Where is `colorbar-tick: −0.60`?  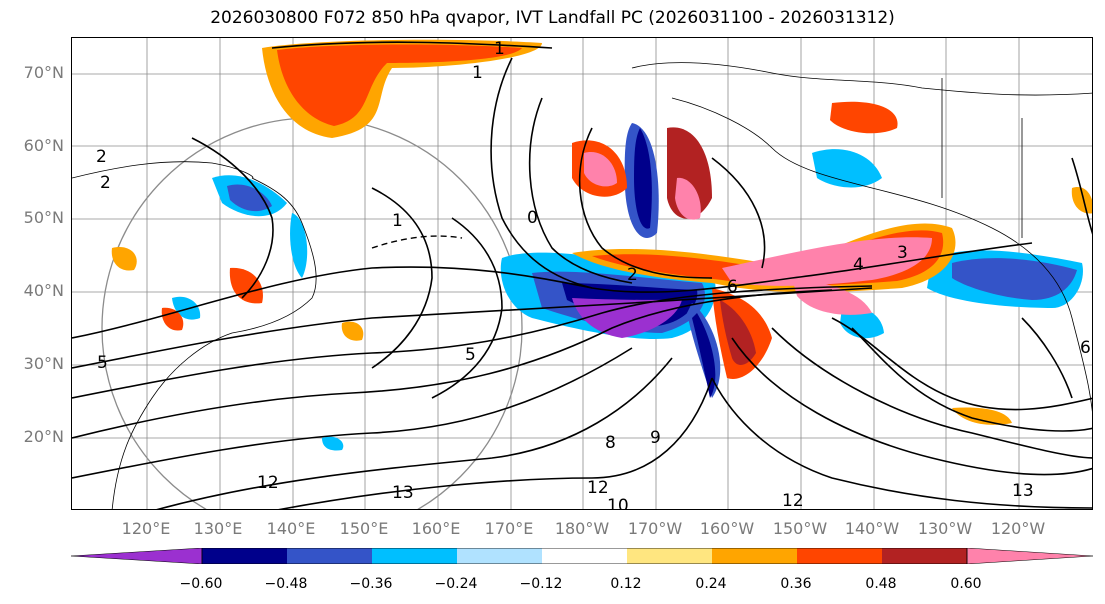
colorbar-tick: −0.60 is located at coordinates (201, 584).